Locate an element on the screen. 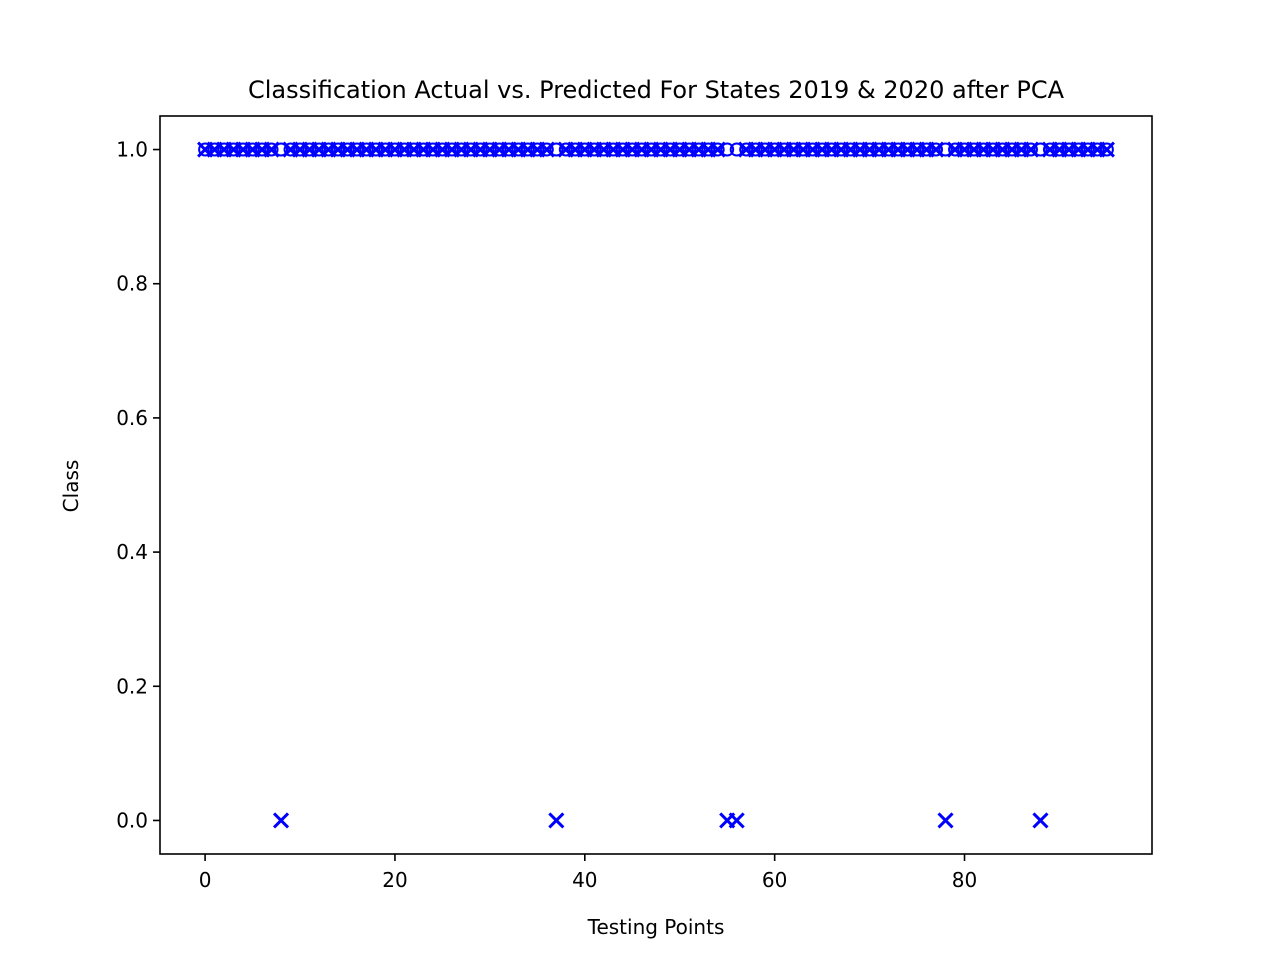 The image size is (1280, 960). x-tick-label: 40 is located at coordinates (584, 880).